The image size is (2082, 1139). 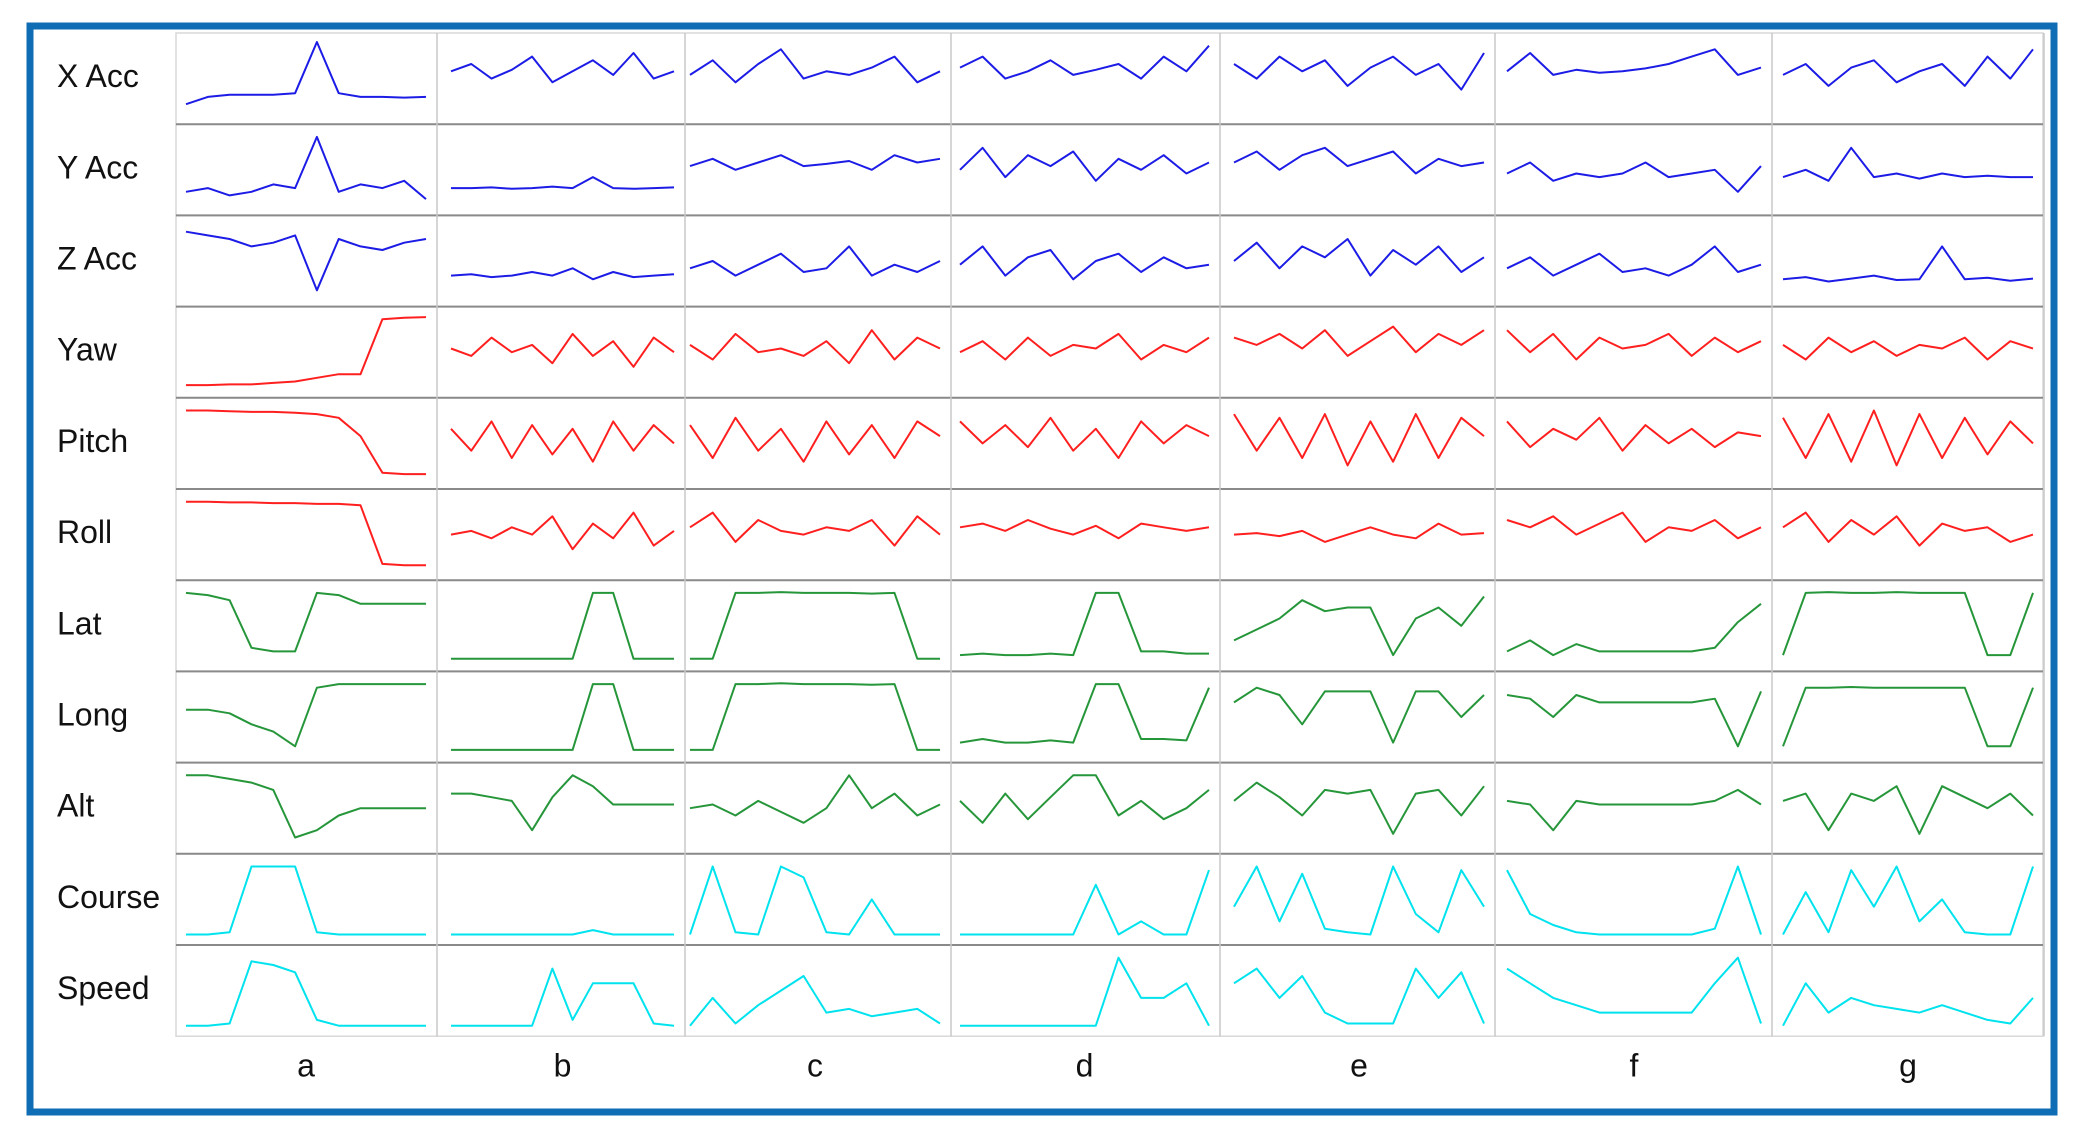 What do you see at coordinates (1908, 1065) in the screenshot?
I see `col-label: g` at bounding box center [1908, 1065].